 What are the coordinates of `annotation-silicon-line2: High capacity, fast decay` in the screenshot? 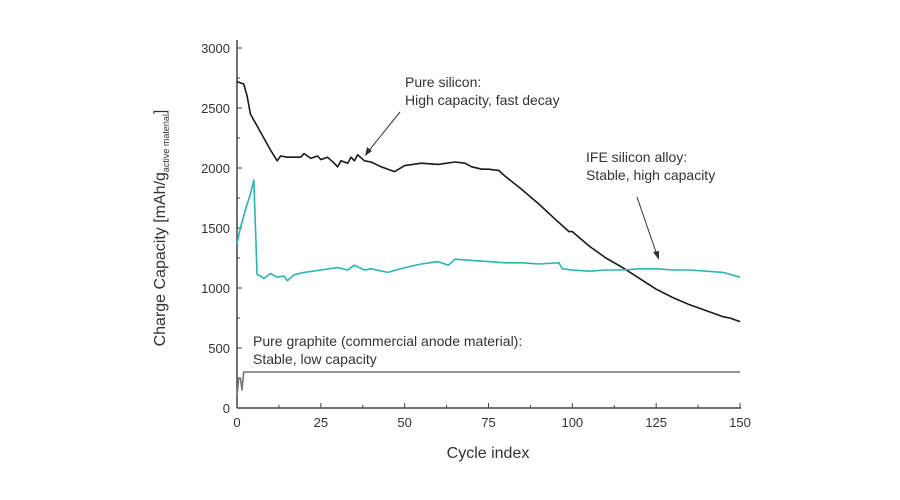 It's located at (482, 100).